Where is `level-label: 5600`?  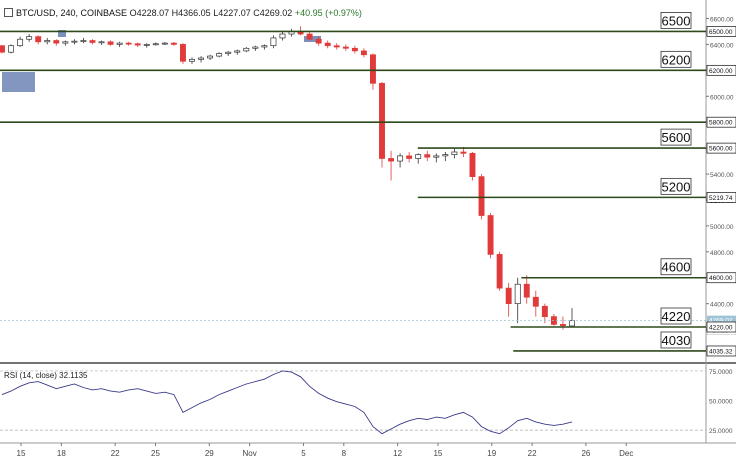
level-label: 5600 is located at coordinates (676, 137).